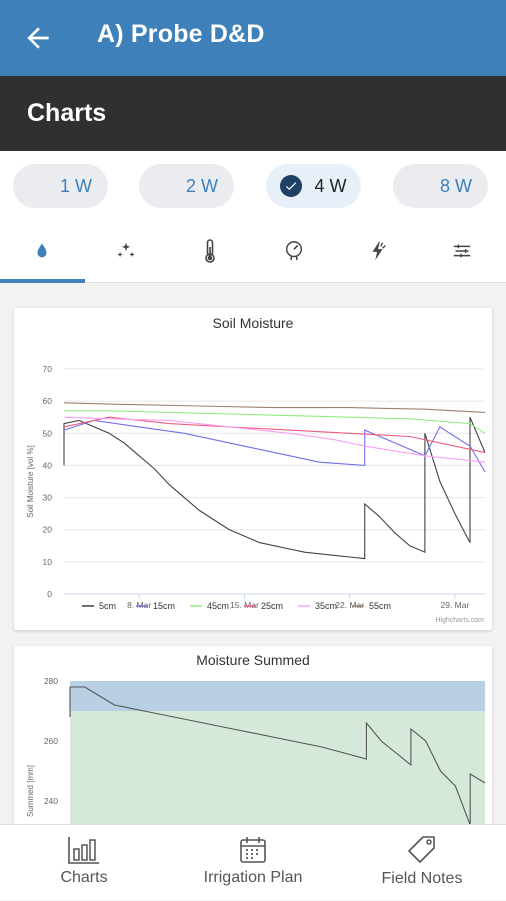 This screenshot has height=901, width=506. Describe the element at coordinates (275, 422) in the screenshot. I see `series-line-45cm` at that location.